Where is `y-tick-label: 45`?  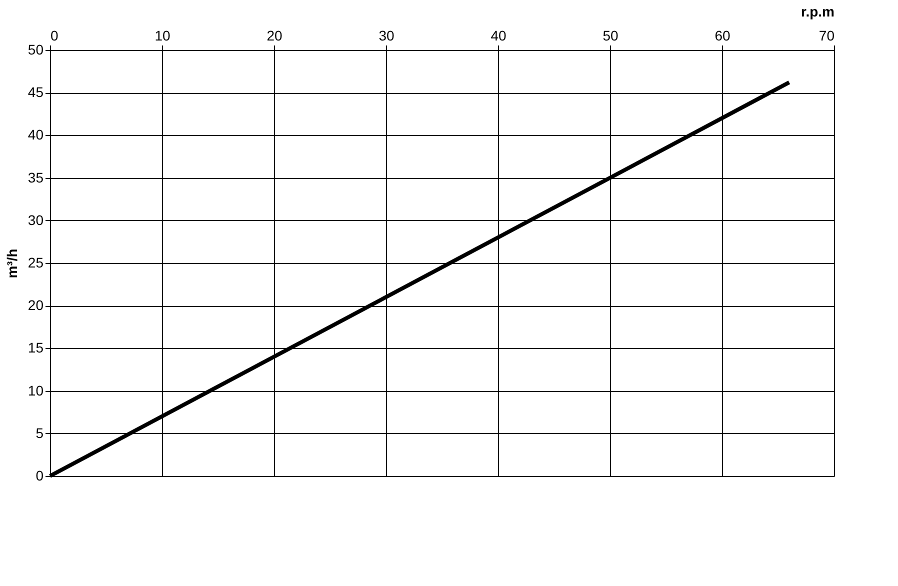 y-tick-label: 45 is located at coordinates (36, 92).